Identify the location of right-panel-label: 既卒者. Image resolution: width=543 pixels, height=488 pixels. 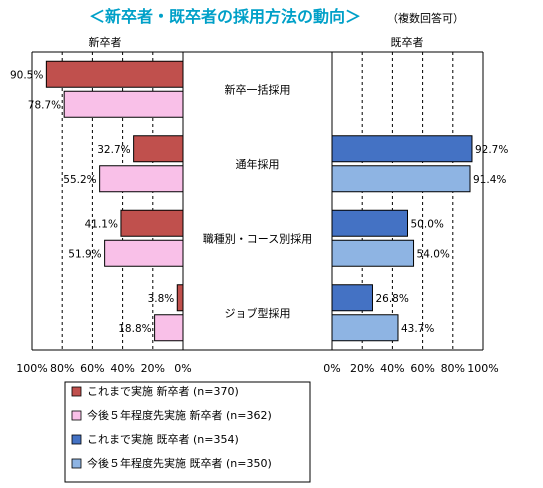
(407, 42).